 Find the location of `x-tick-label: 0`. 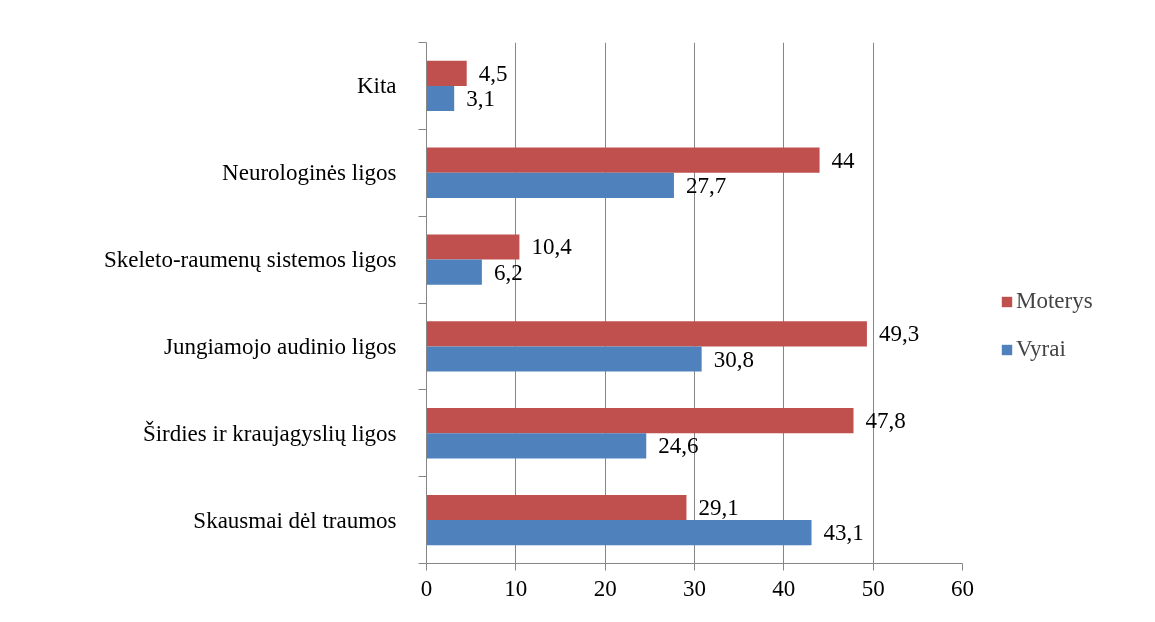

x-tick-label: 0 is located at coordinates (426, 588).